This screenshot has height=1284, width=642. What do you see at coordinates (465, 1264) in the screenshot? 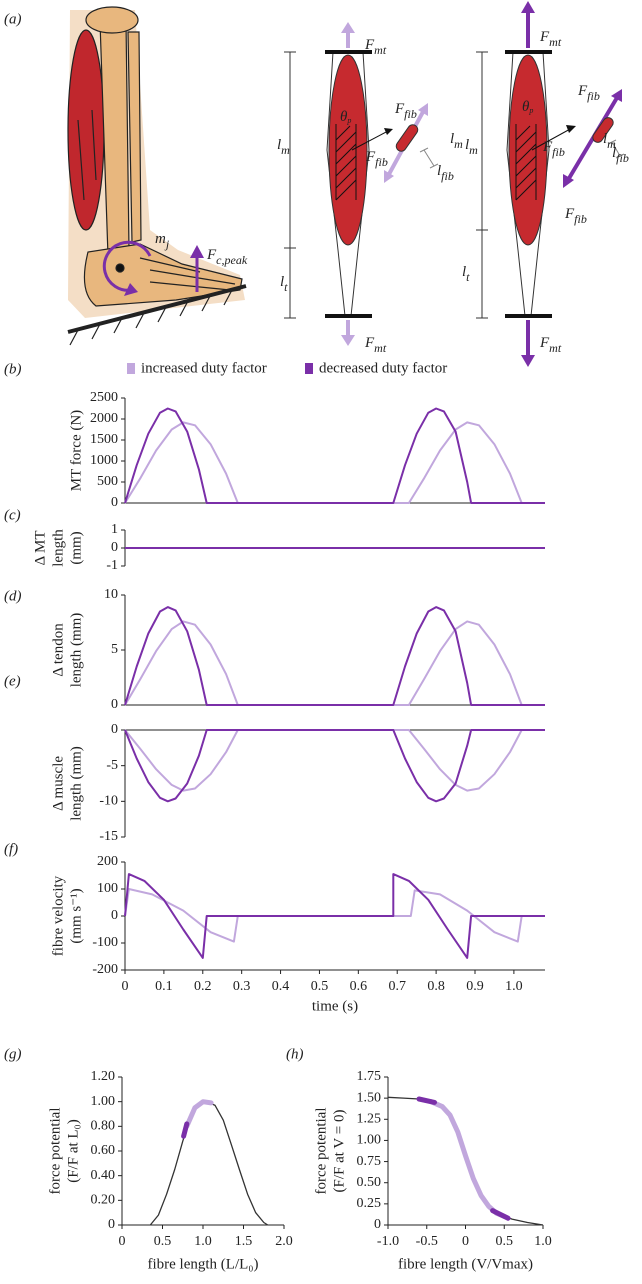
I see `x-axis-label: fibre length (V/Vmax)` at bounding box center [465, 1264].